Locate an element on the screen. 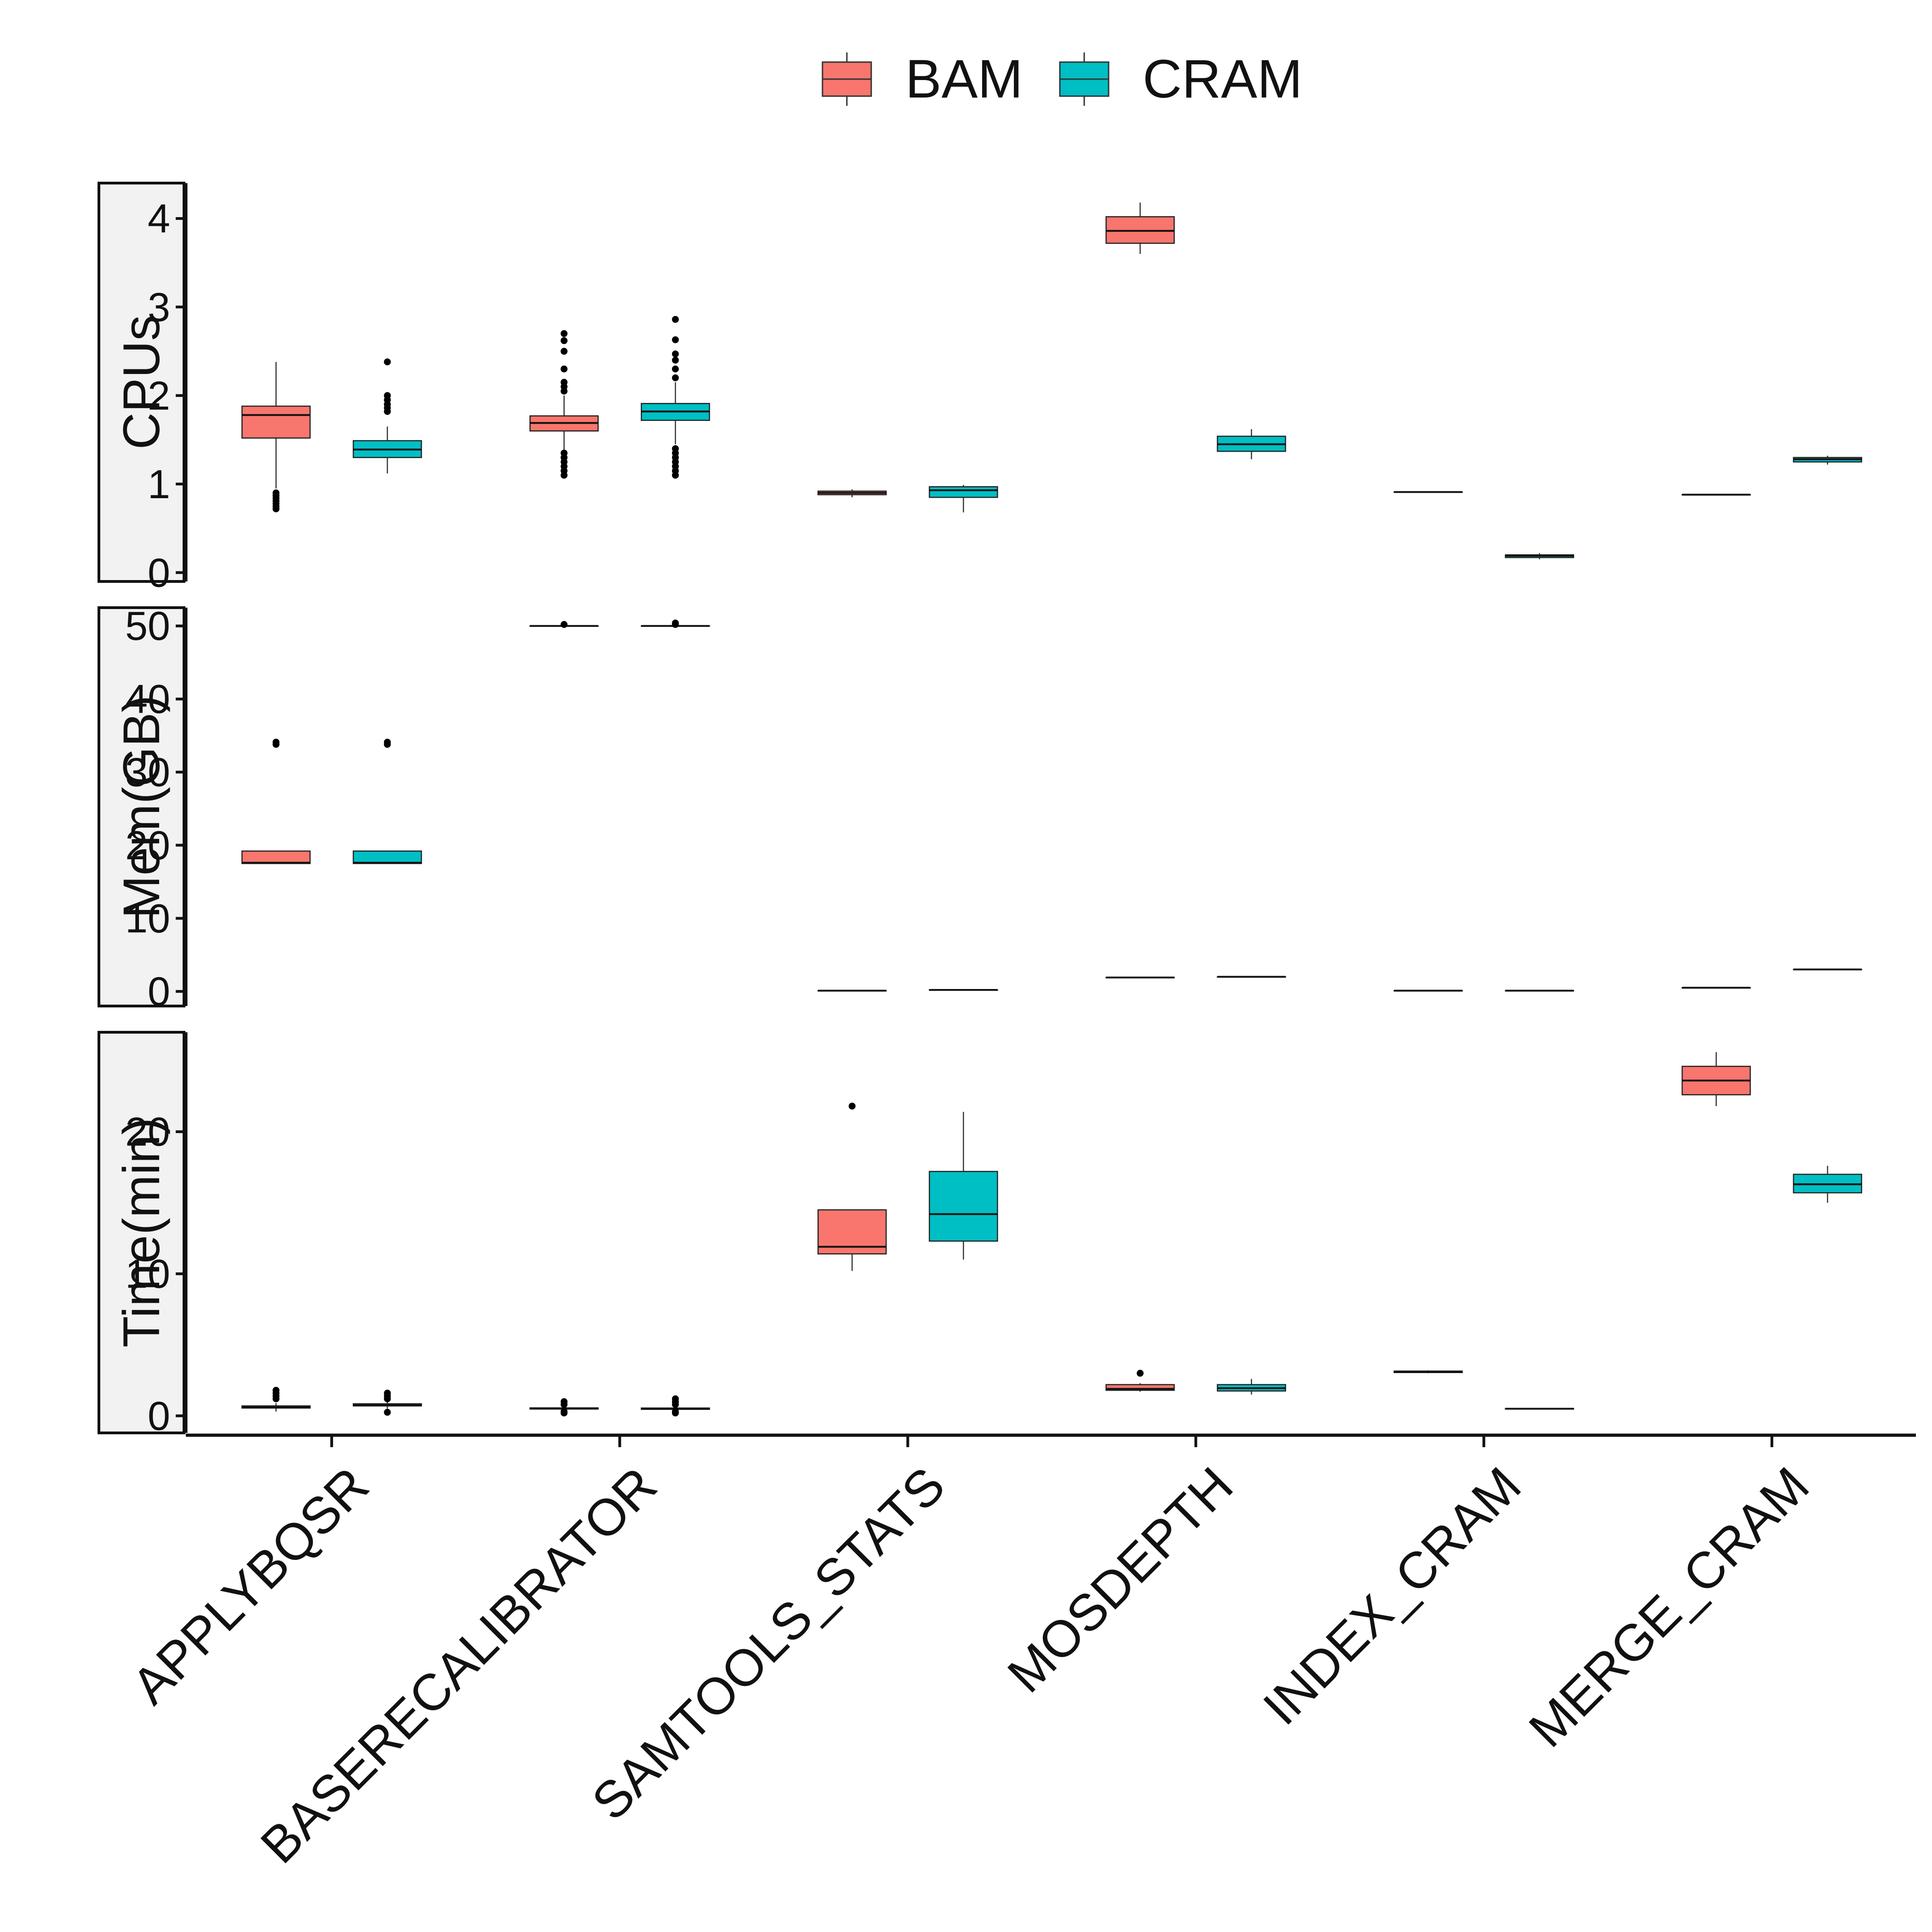  y-tick-label: 3 is located at coordinates (159, 307).